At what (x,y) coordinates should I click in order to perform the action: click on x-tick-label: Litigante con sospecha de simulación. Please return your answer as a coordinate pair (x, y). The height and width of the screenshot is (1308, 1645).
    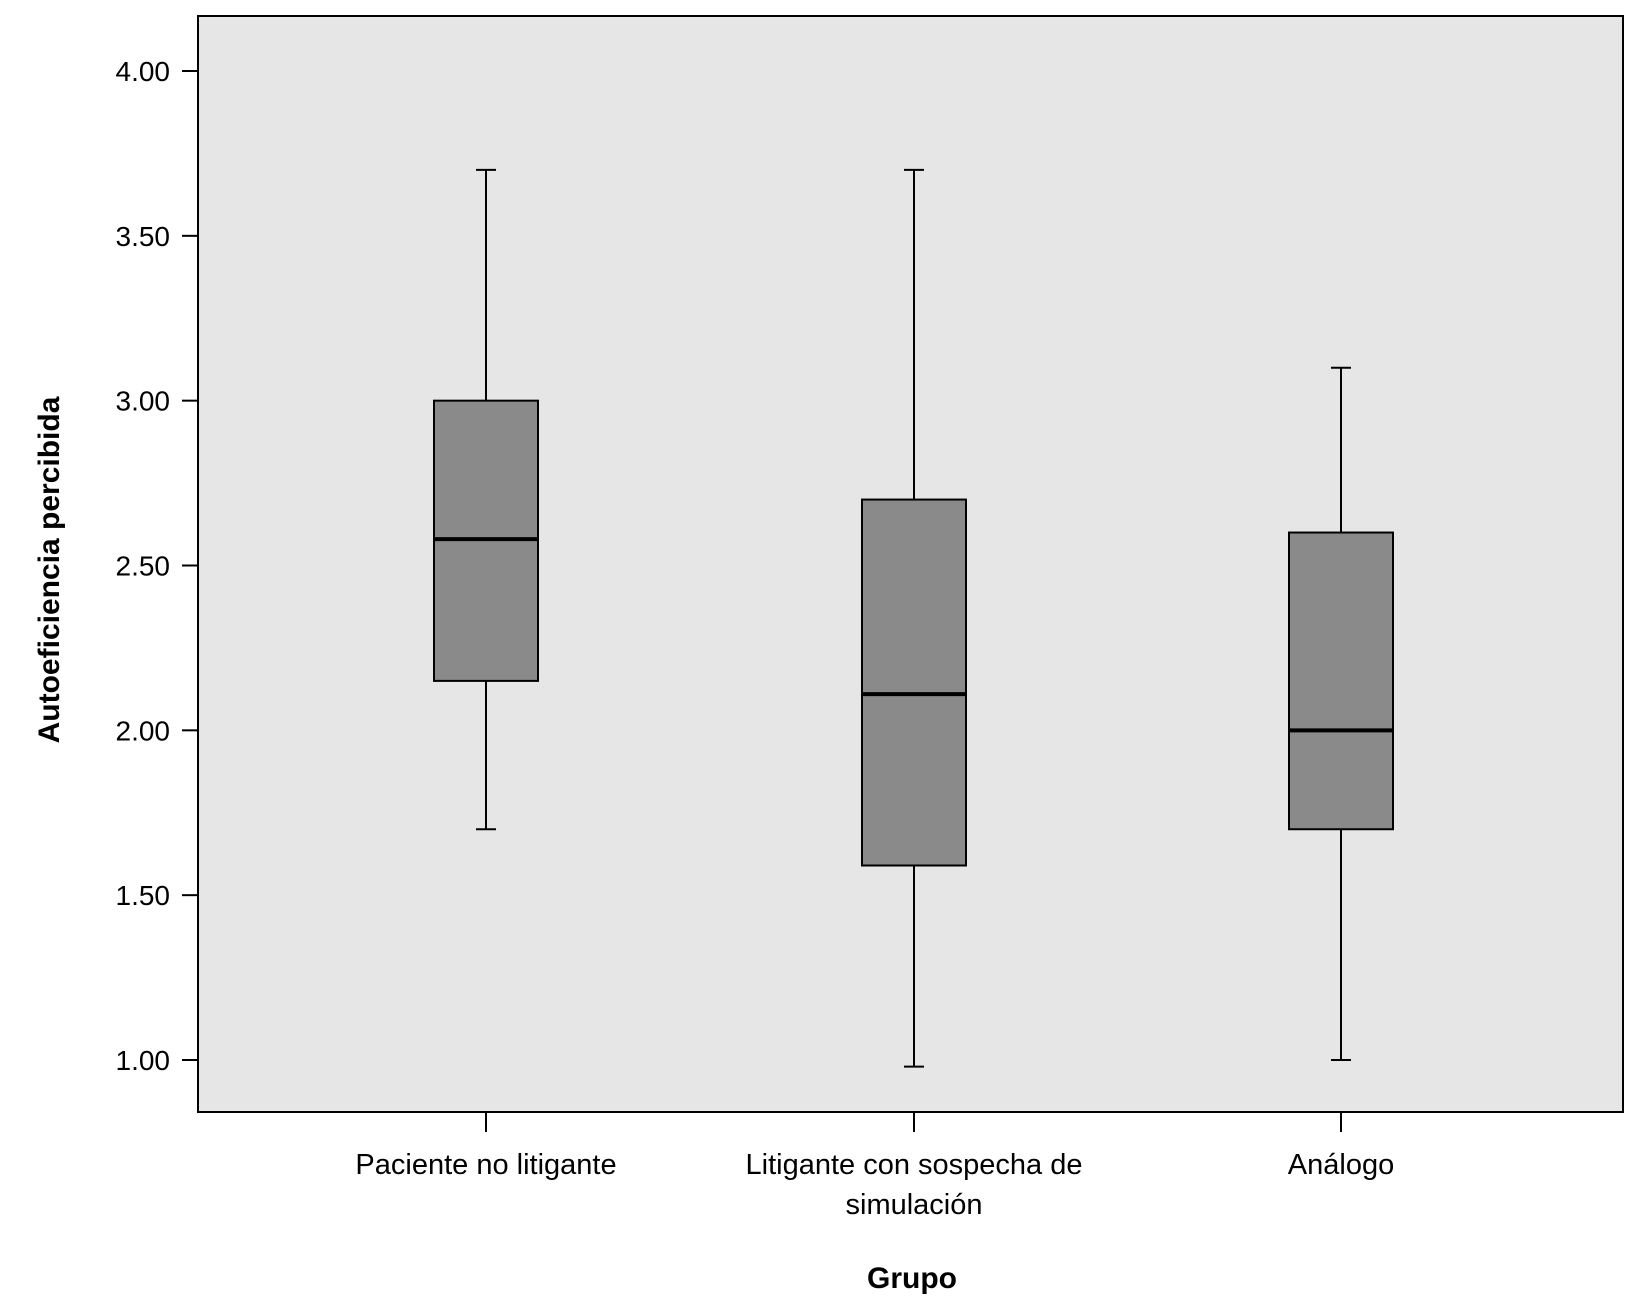
    Looking at the image, I should click on (914, 1185).